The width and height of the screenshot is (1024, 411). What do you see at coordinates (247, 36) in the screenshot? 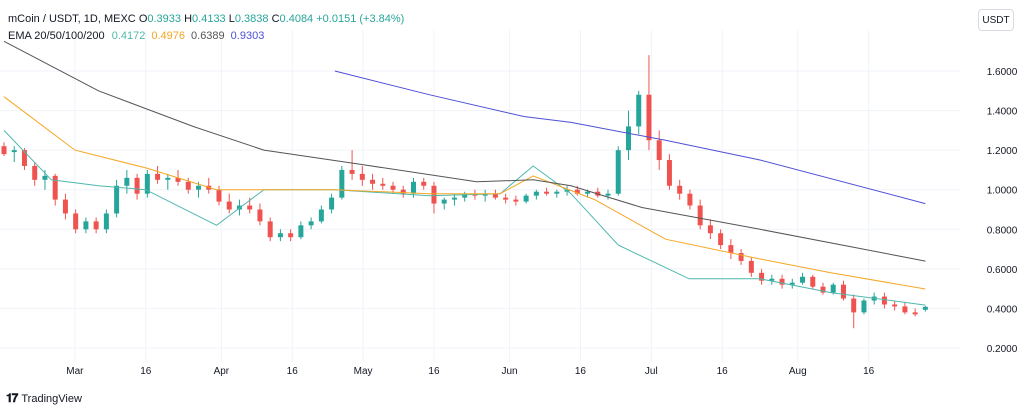
I see `ema-value-3: 0.9303` at bounding box center [247, 36].